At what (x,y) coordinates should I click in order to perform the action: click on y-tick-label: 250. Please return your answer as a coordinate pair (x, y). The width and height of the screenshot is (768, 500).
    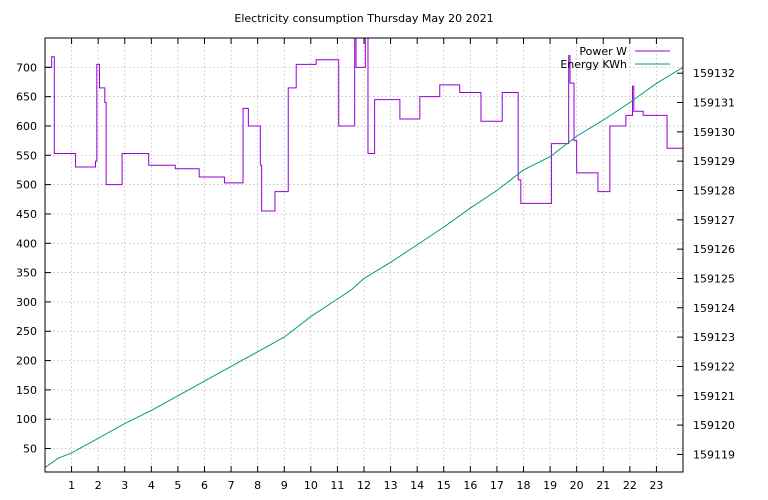
    Looking at the image, I should click on (26, 331).